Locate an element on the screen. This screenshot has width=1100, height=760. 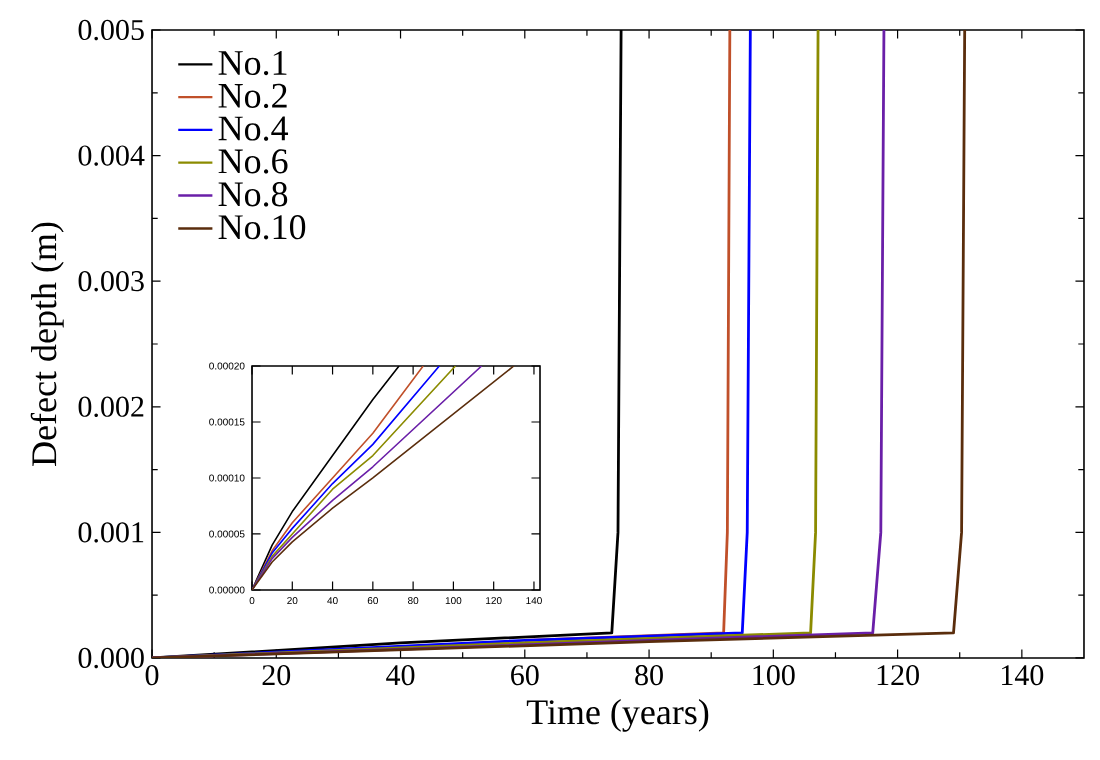
x-tick-label: 20 is located at coordinates (276, 675).